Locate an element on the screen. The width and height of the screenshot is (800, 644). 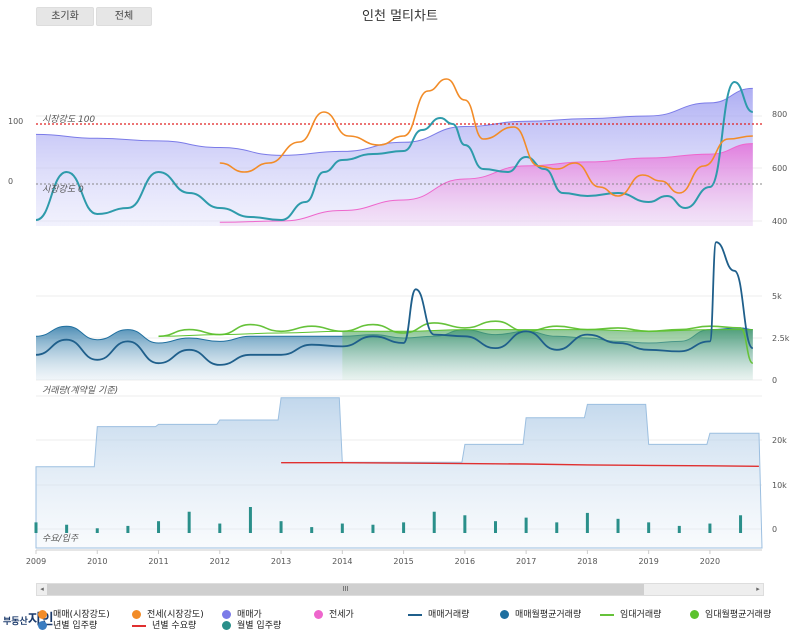
right-tick-label: 5k is located at coordinates (777, 296).